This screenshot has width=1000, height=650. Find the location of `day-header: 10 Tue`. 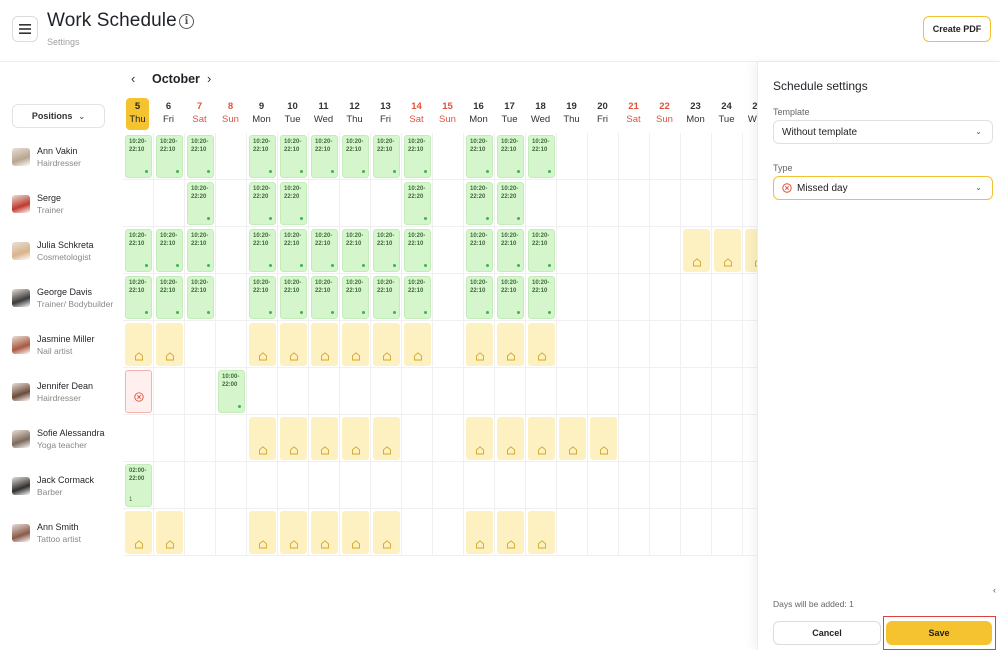

day-header: 10 Tue is located at coordinates (292, 114).